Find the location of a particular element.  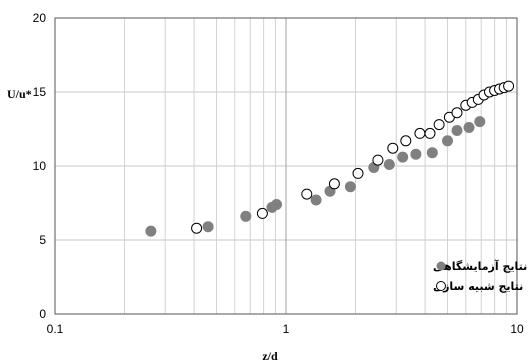

legend-marker-simulation is located at coordinates (441, 286).